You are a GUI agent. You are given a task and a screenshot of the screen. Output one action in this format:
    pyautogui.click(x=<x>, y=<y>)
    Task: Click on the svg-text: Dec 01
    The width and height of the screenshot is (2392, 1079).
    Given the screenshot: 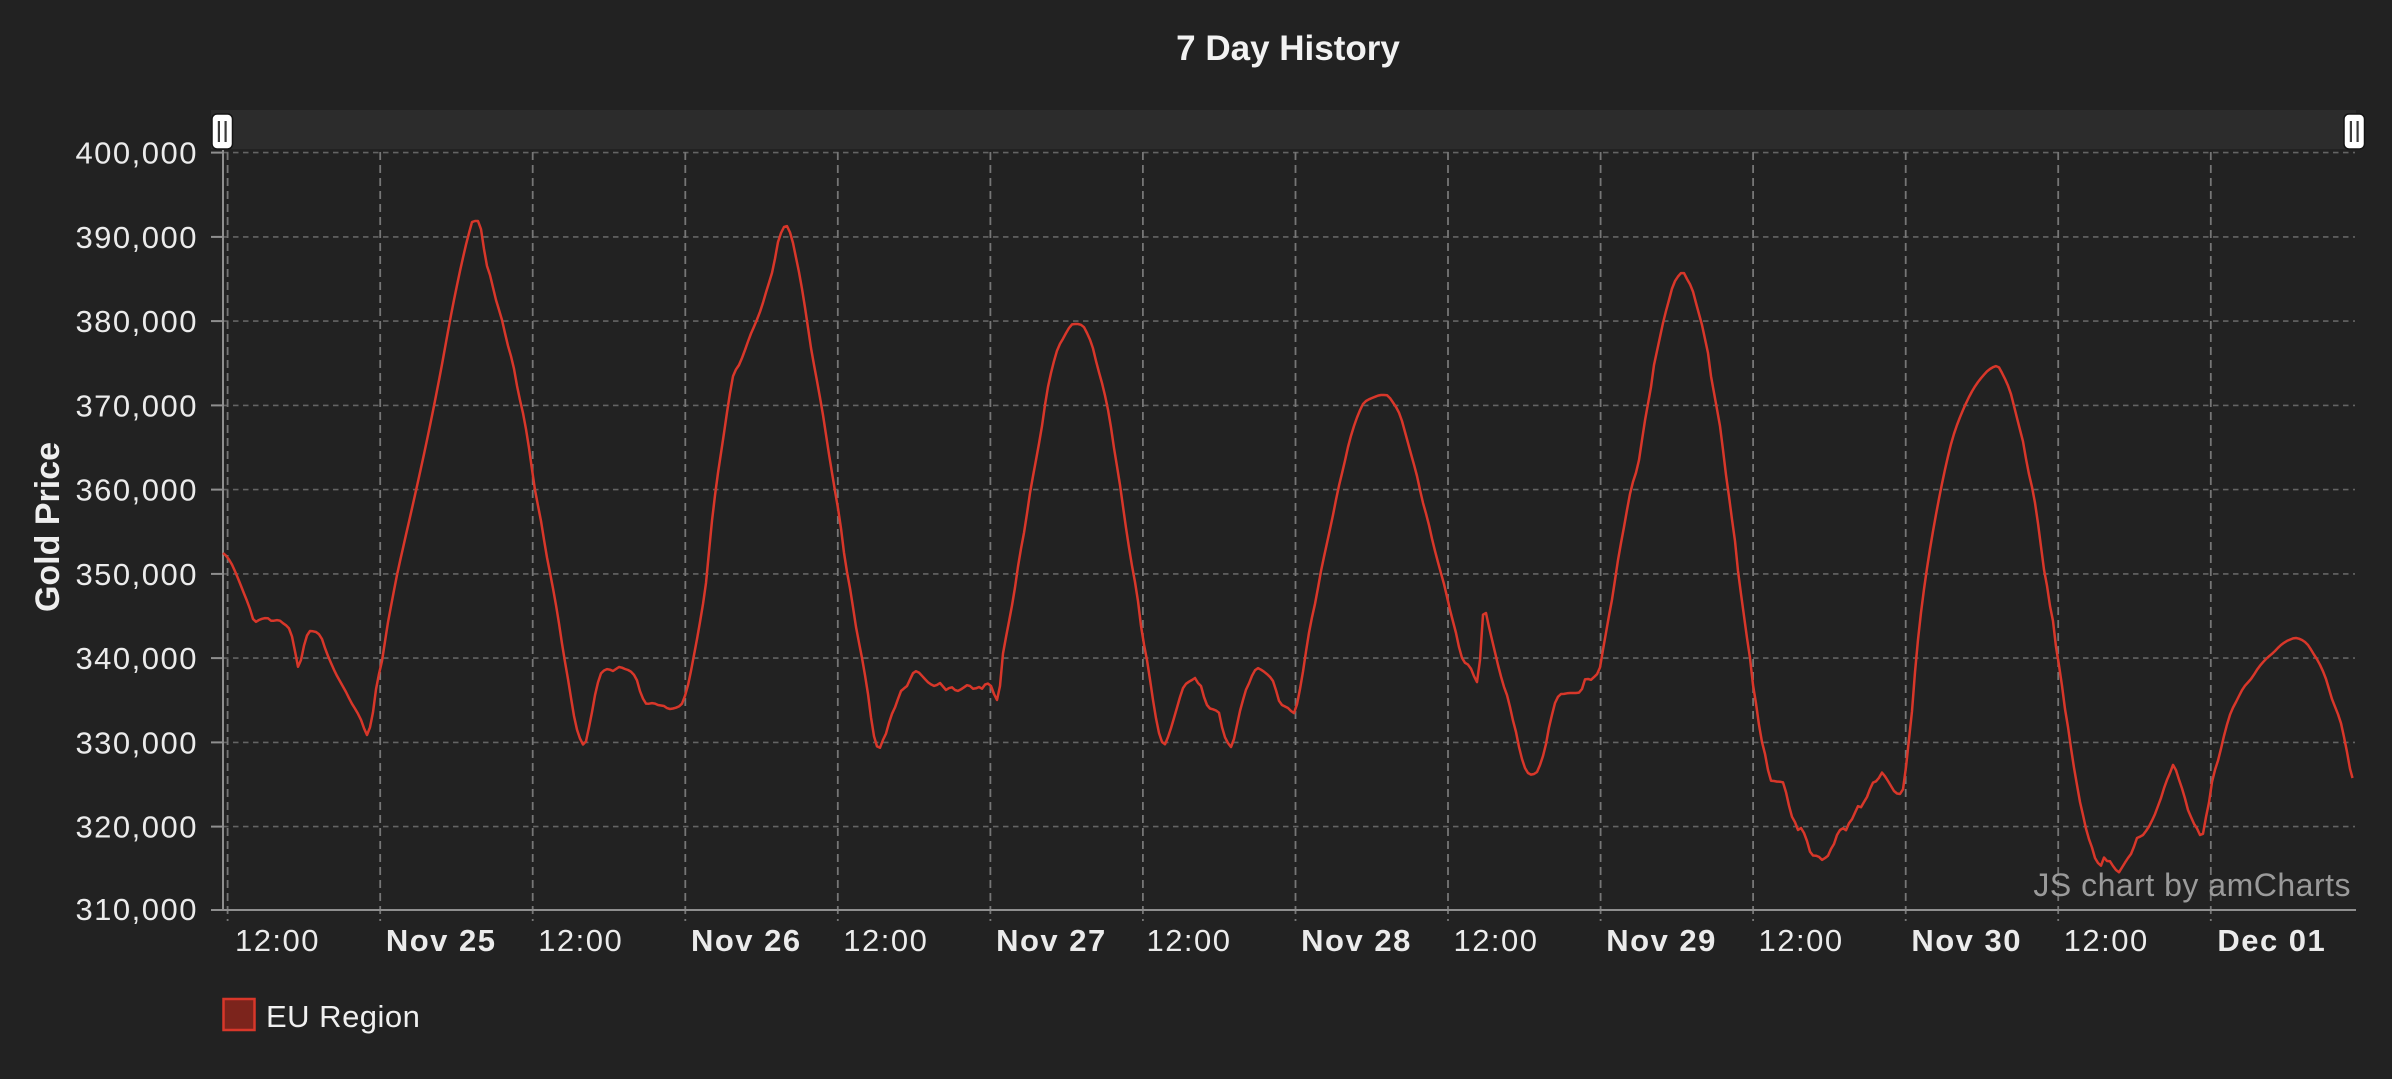 What is the action you would take?
    pyautogui.click(x=2271, y=940)
    